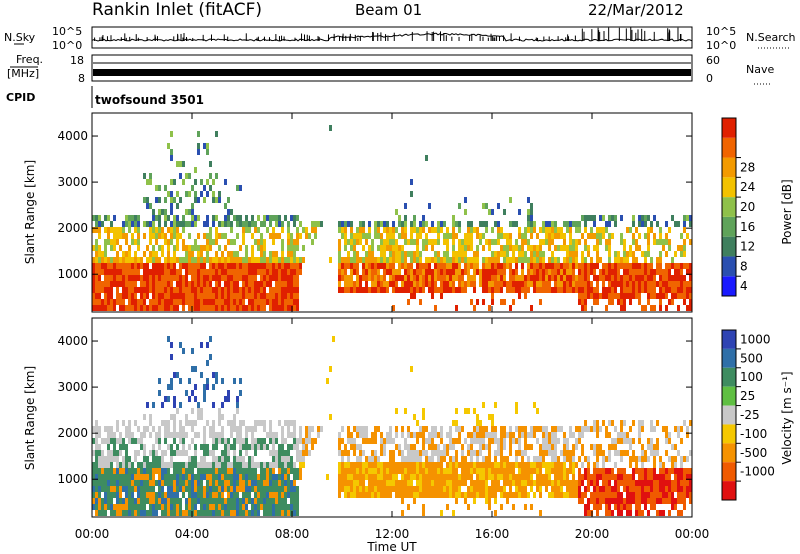  I want to click on colorbar-tick-label: -25, so click(750, 415).